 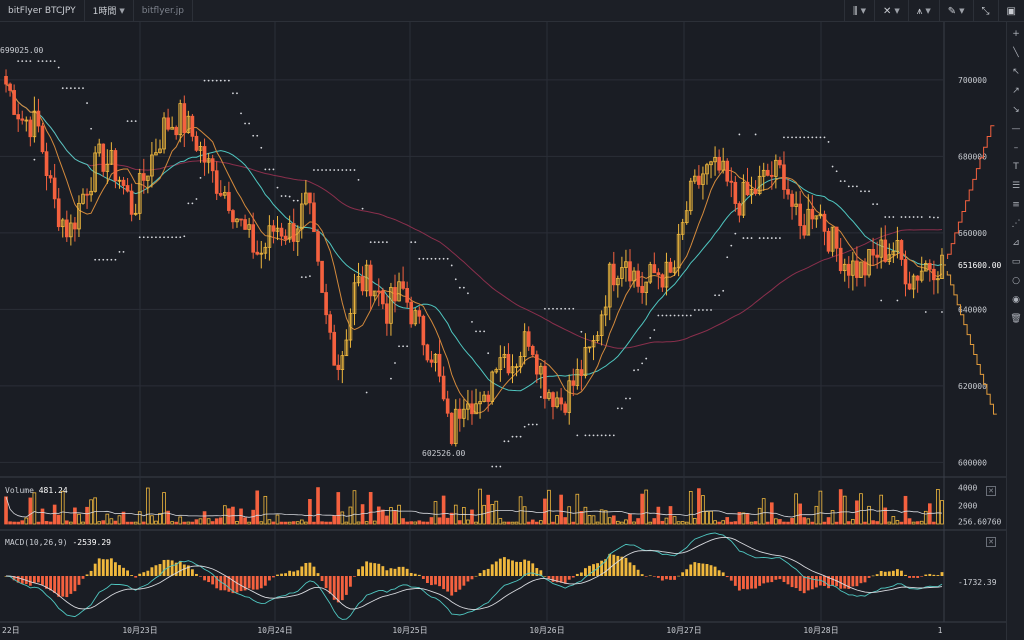 What do you see at coordinates (1016, 90) in the screenshot?
I see `arrow-up-icon: ↗` at bounding box center [1016, 90].